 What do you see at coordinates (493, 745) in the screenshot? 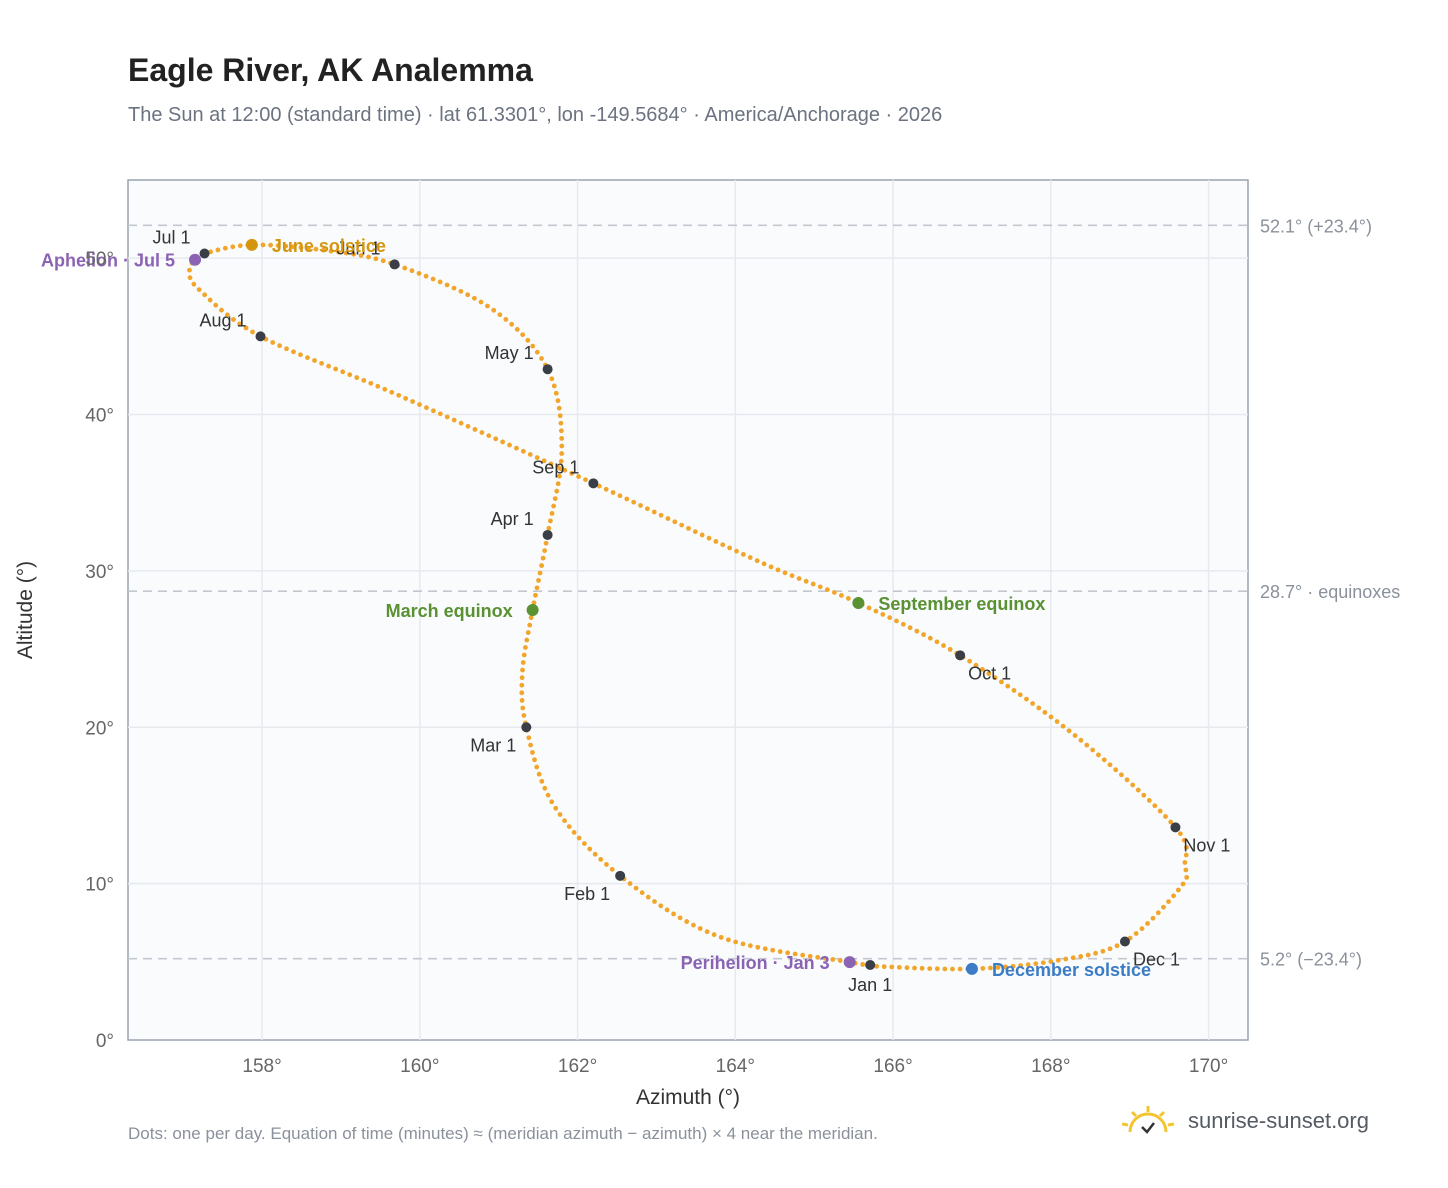
I see `month-marker-label: Mar 1` at bounding box center [493, 745].